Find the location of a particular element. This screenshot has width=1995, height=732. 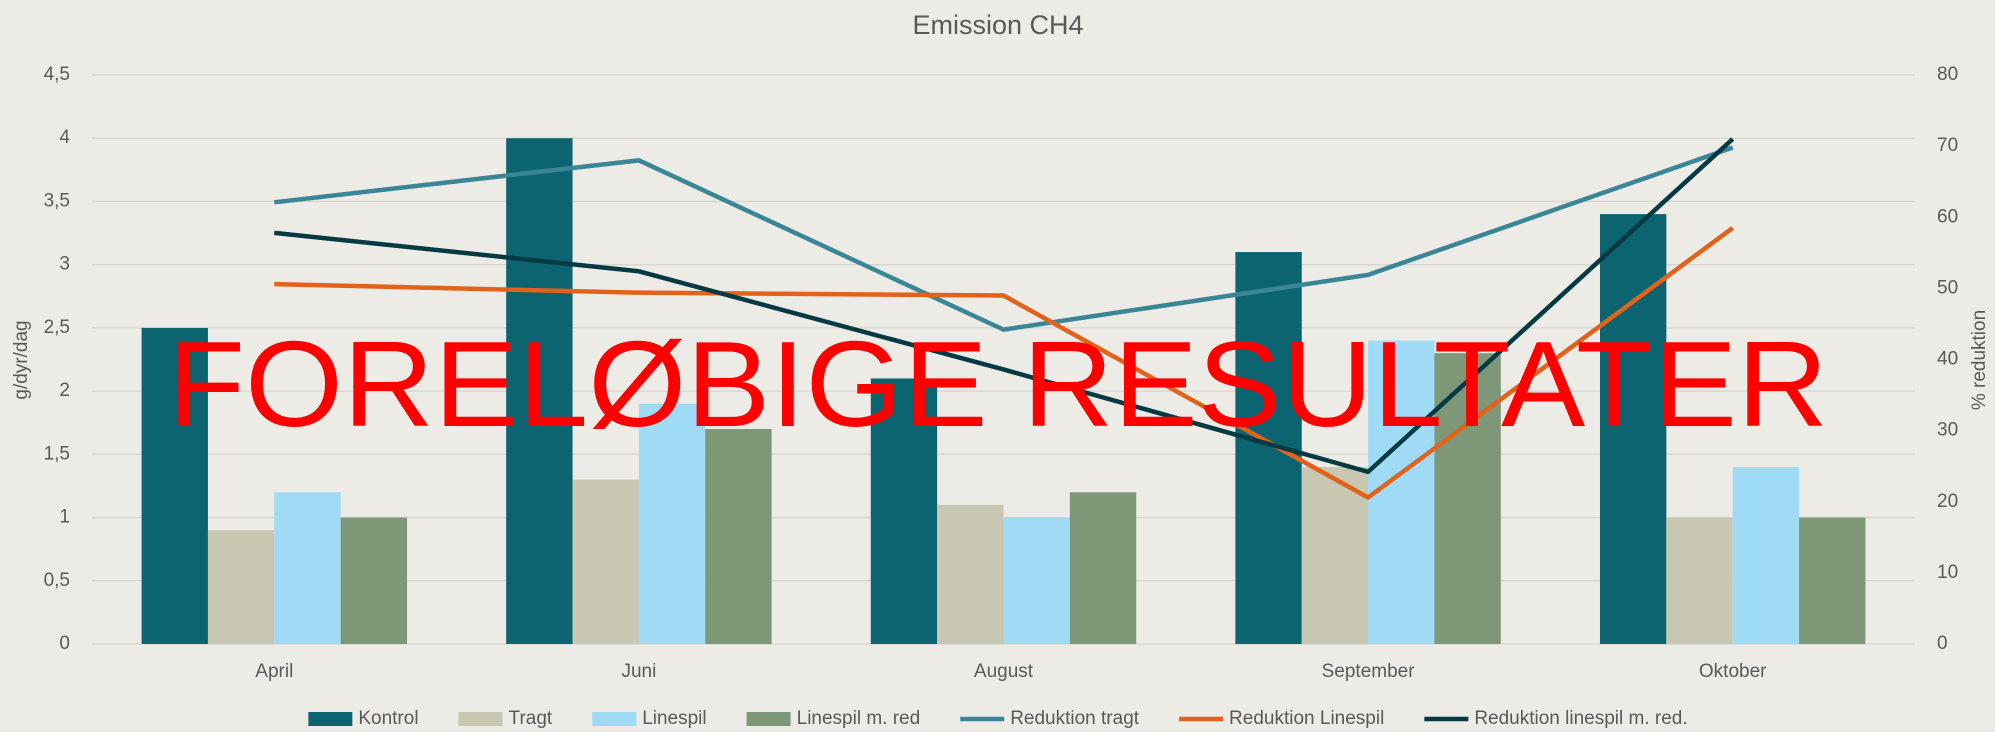

y2-tick-label: 50 is located at coordinates (1947, 287).